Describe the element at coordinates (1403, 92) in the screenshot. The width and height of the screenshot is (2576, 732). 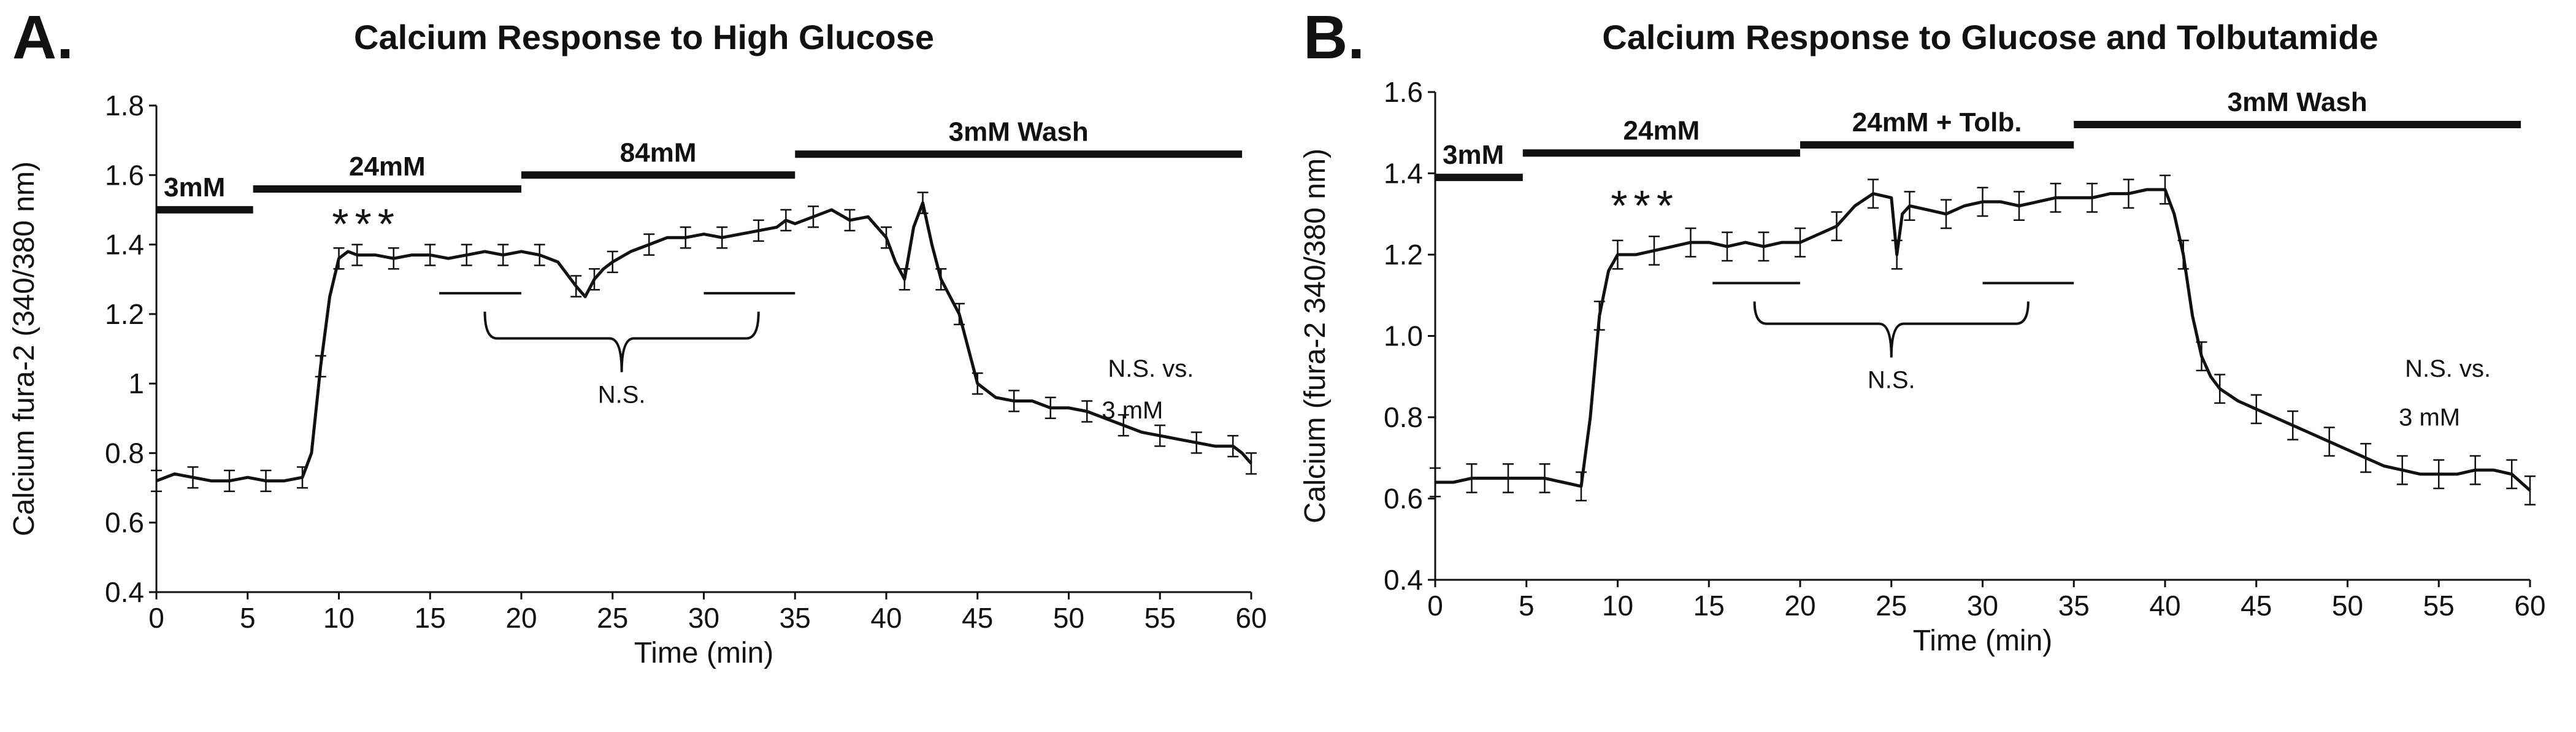
I see `y-tick-label: 1.6` at that location.